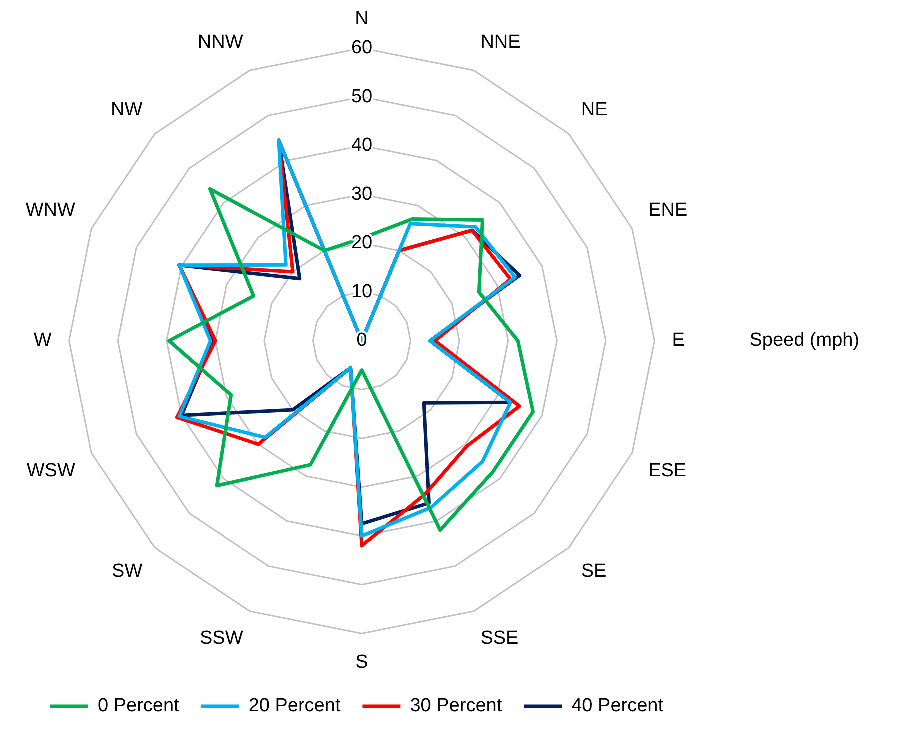 The image size is (904, 734). I want to click on y-tick-label: 30, so click(362, 194).